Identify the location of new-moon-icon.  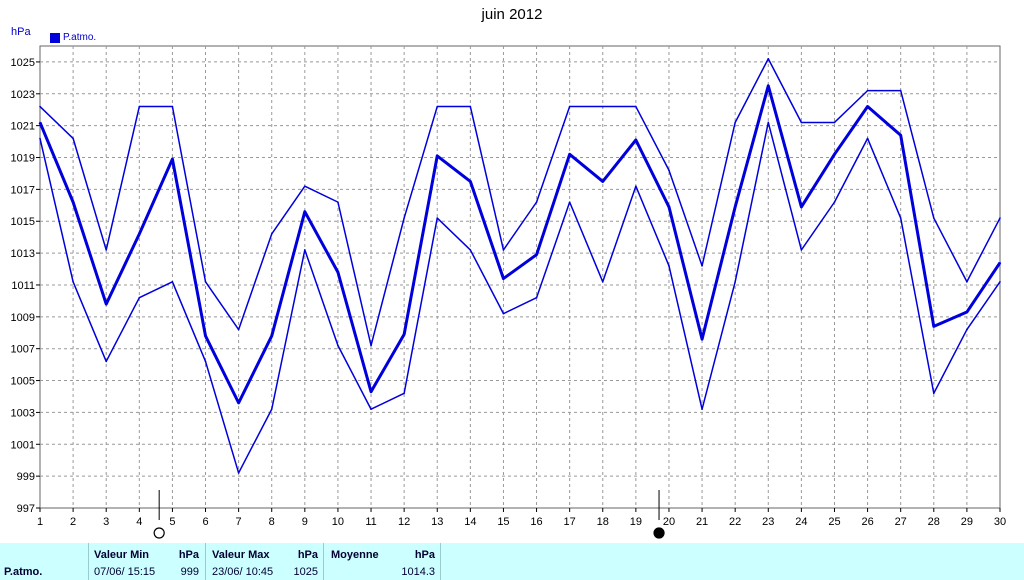
(659, 533).